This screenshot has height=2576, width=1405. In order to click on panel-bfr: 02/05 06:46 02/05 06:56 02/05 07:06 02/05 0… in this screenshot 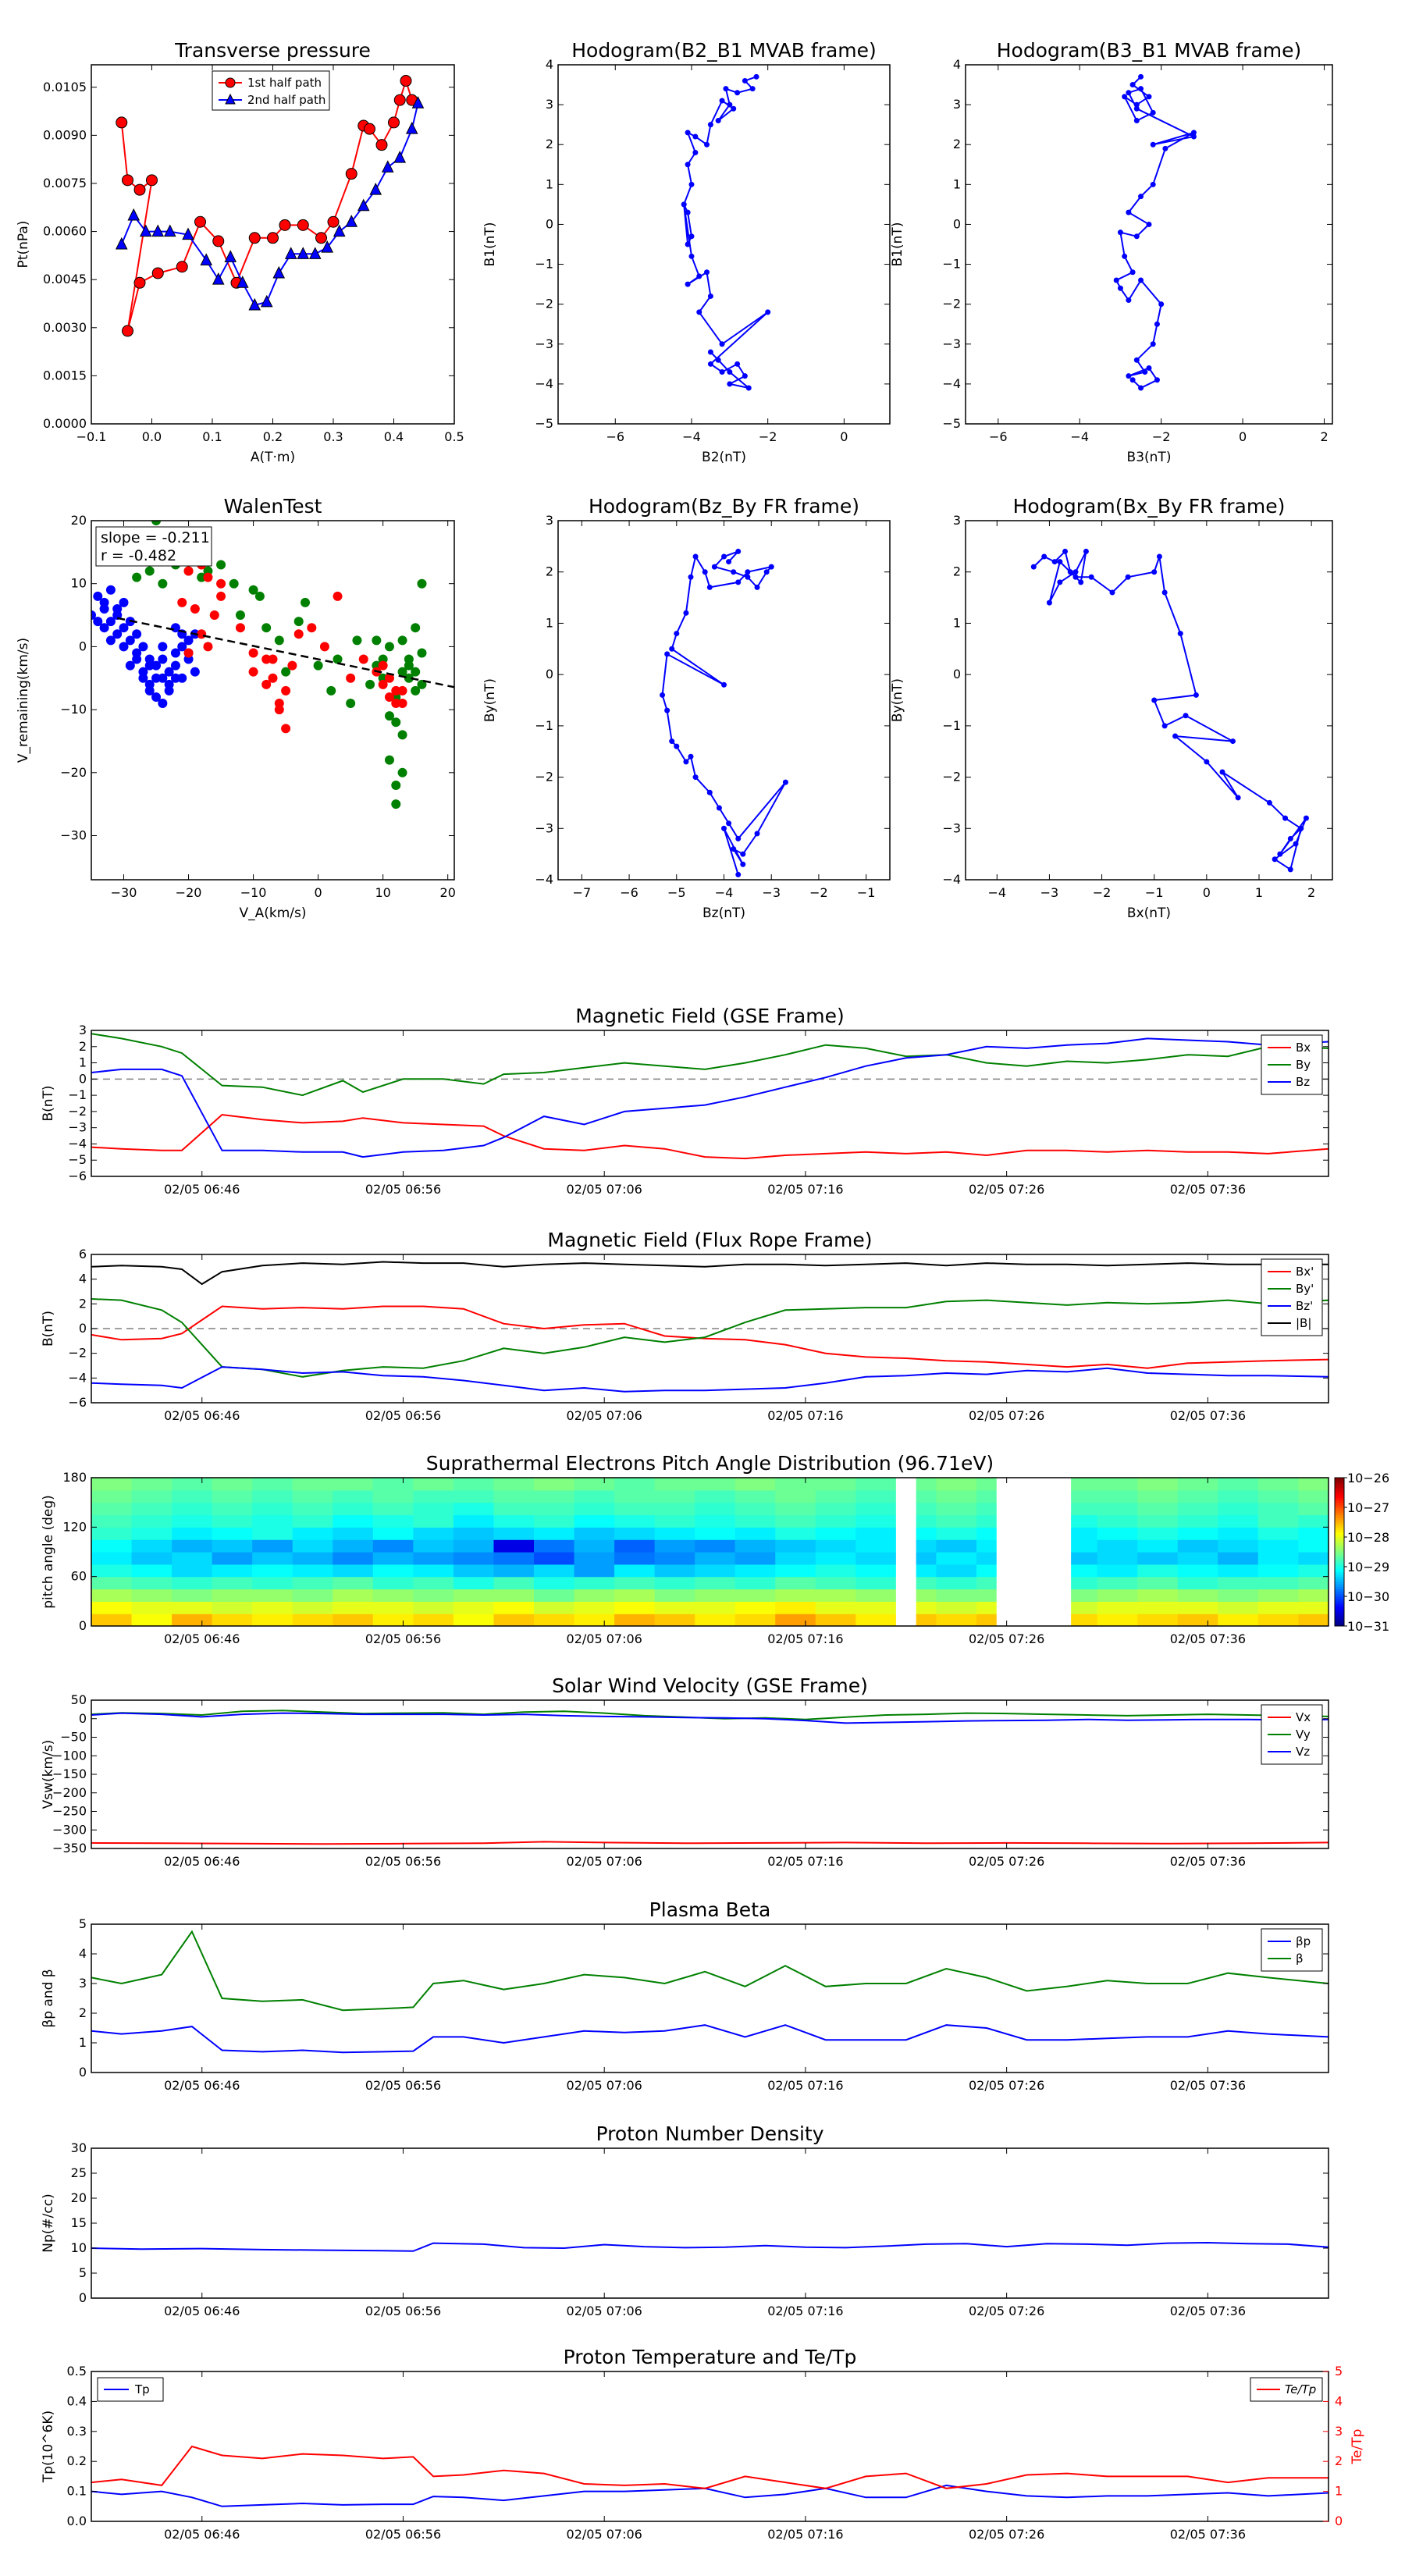, I will do `click(685, 1326)`.